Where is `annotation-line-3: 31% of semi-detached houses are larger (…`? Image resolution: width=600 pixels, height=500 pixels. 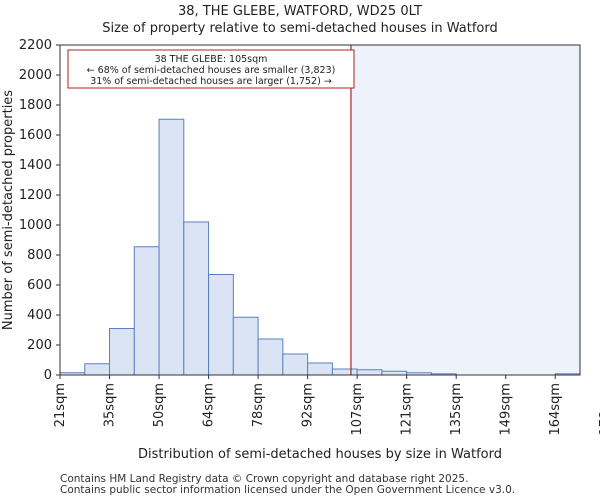
annotation-line-3: 31% of semi-detached houses are larger (… is located at coordinates (211, 81).